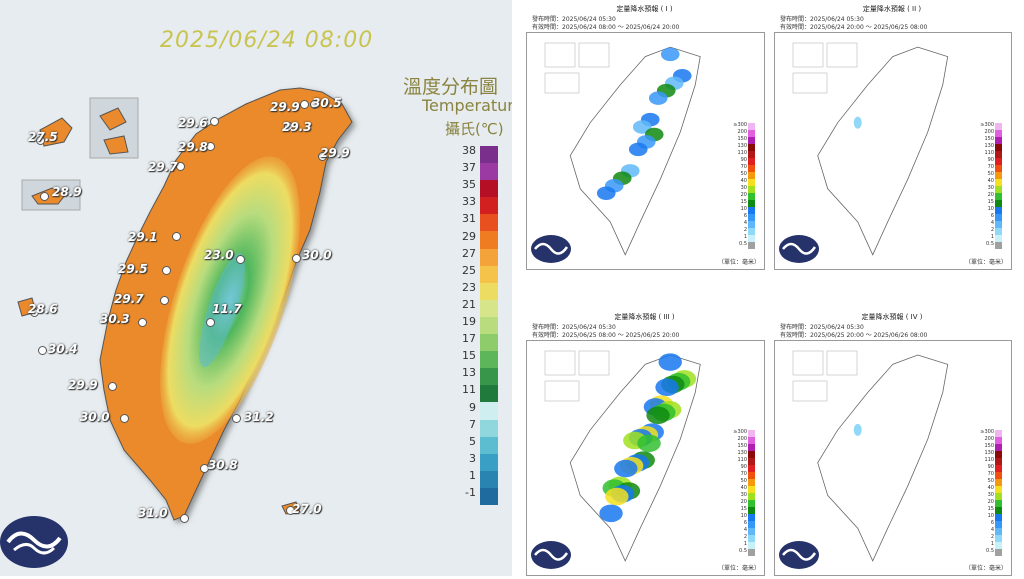 Image resolution: width=1024 pixels, height=579 pixels. What do you see at coordinates (327, 103) in the screenshot?
I see `station-temperature-label: 30.5` at bounding box center [327, 103].